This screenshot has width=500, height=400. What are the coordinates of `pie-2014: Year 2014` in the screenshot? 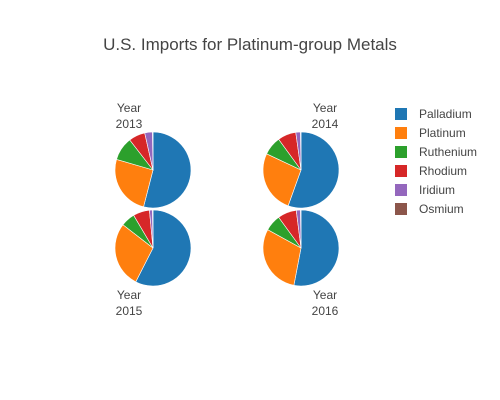 It's located at (301, 155).